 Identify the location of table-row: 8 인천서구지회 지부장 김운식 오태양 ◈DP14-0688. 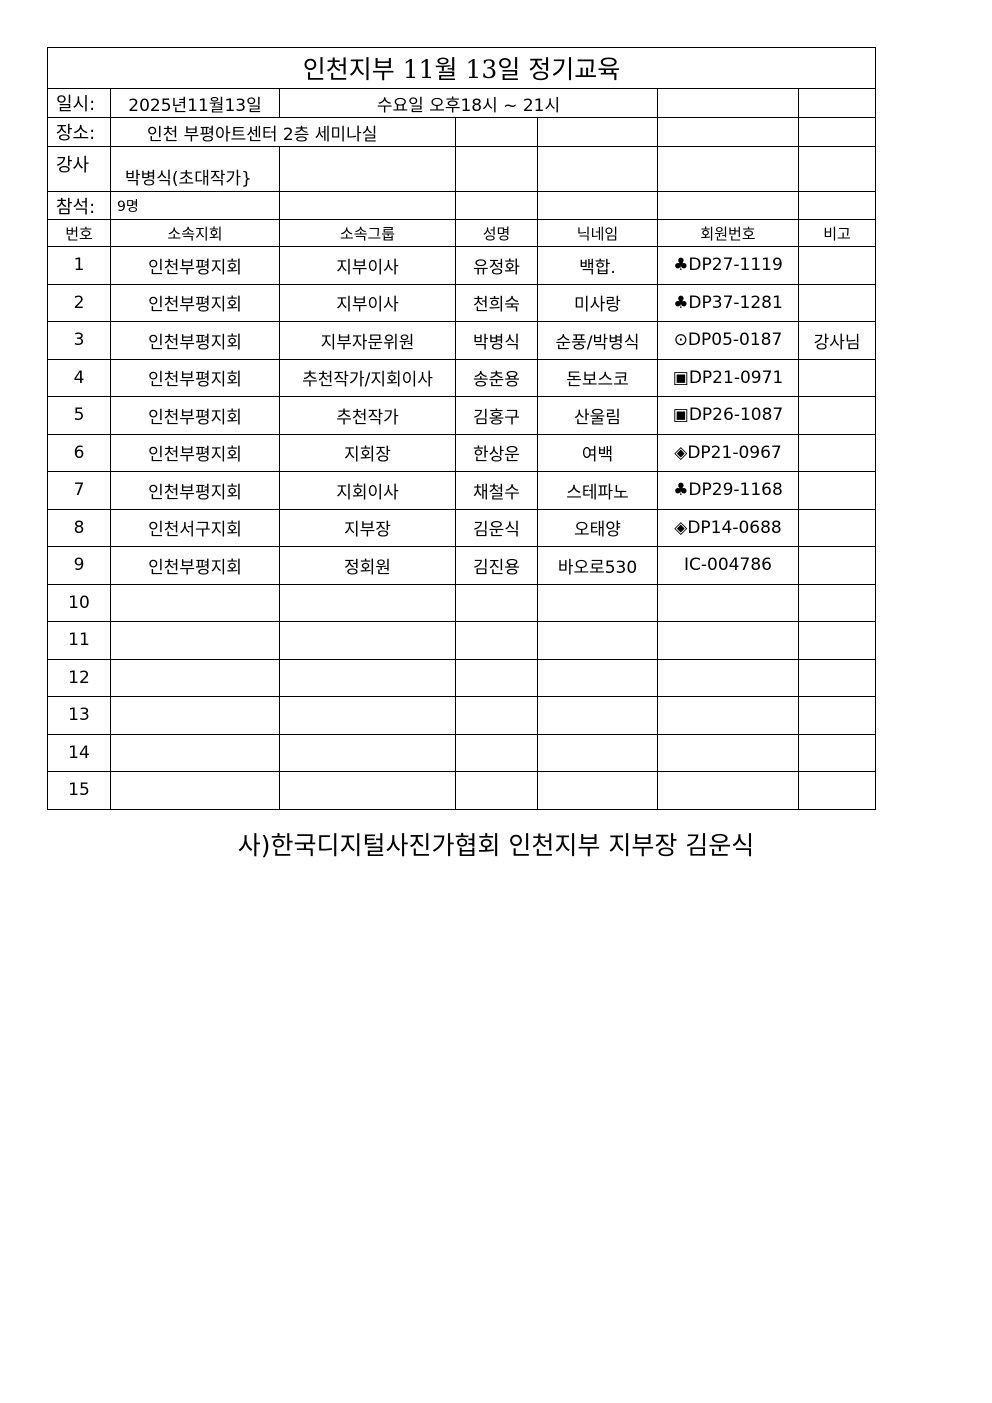
(462, 527).